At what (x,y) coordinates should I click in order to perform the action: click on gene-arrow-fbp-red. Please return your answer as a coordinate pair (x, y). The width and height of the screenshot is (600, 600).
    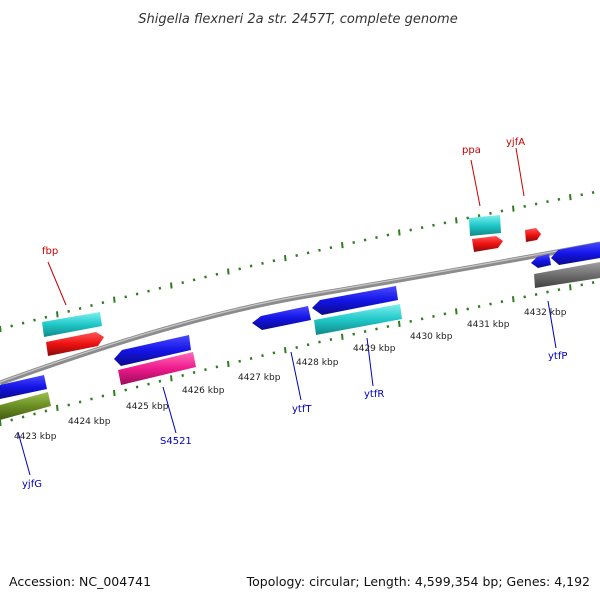
    Looking at the image, I should click on (75, 344).